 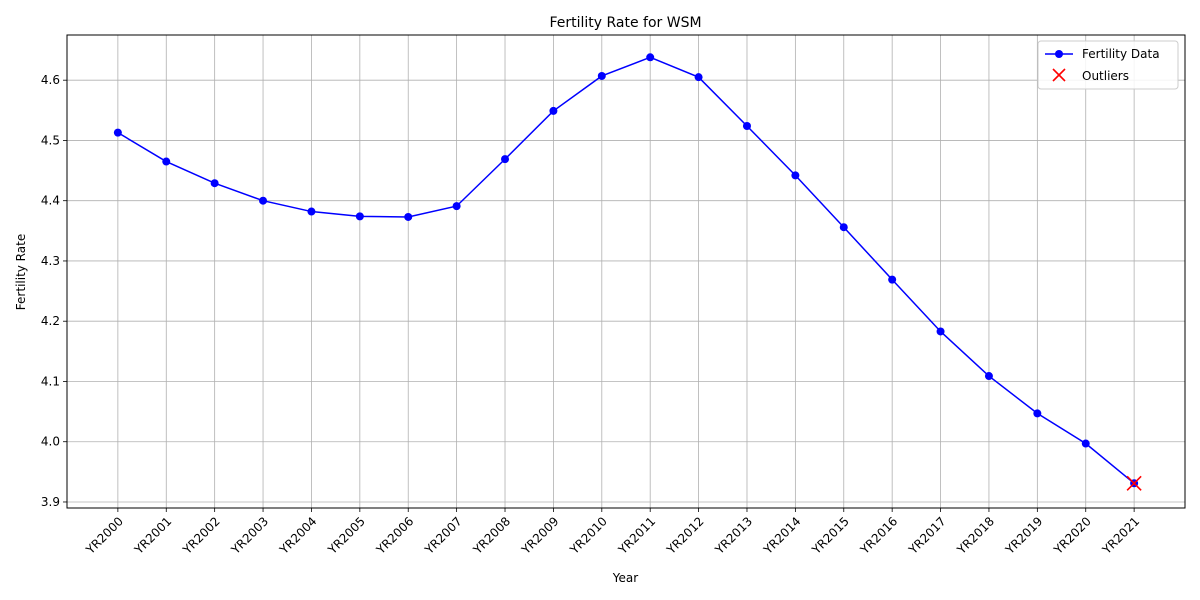 I want to click on y-tick-label: 3.9, so click(x=50, y=502).